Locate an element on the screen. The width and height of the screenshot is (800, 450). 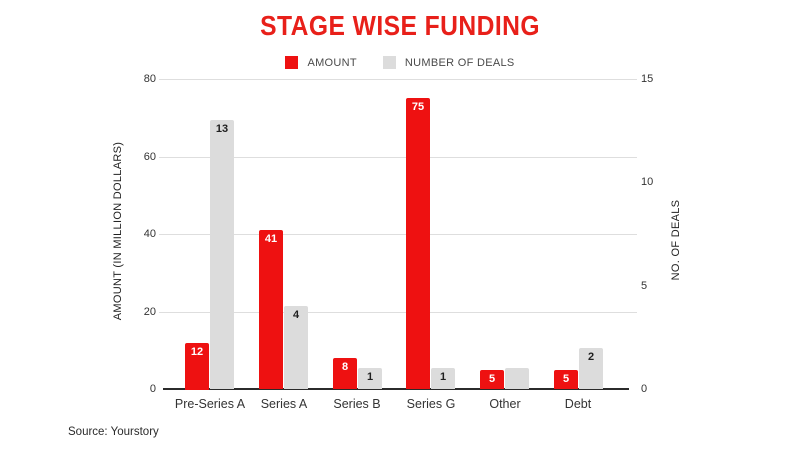
bar-value-label: 12 is located at coordinates (197, 352).